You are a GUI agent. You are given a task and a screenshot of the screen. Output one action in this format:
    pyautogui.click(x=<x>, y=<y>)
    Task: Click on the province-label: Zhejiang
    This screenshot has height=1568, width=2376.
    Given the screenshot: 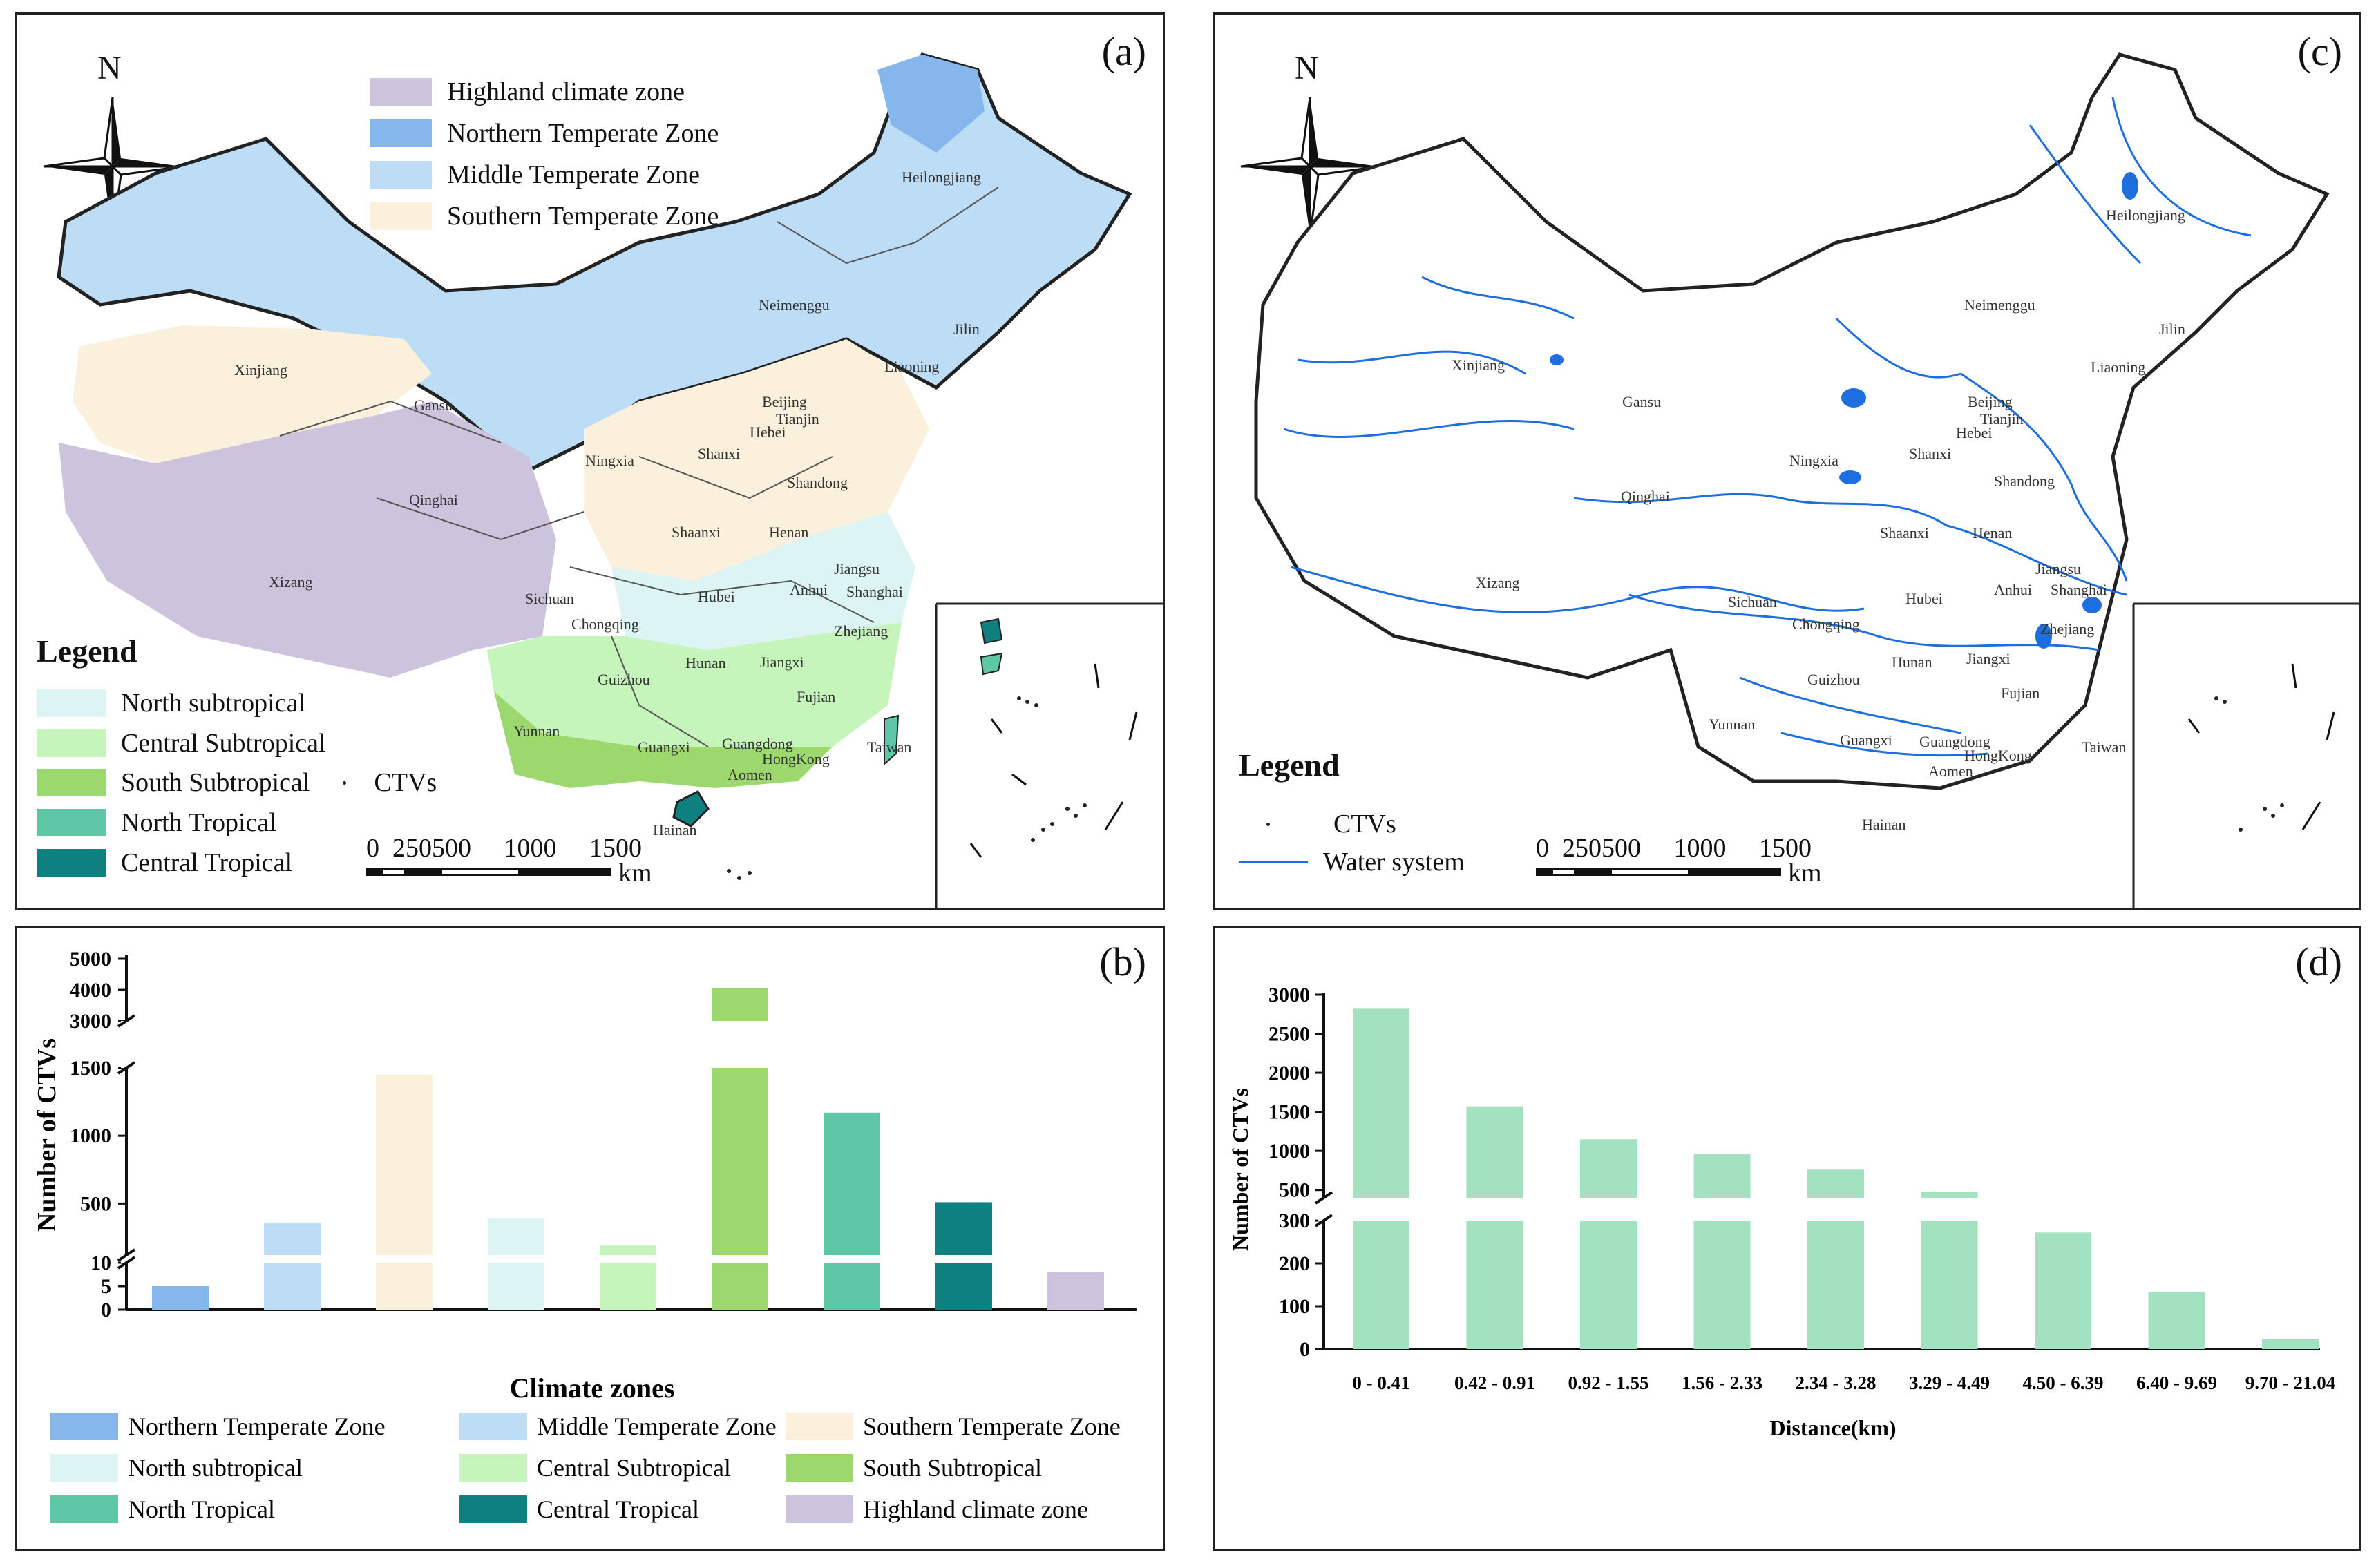 What is the action you would take?
    pyautogui.click(x=861, y=631)
    